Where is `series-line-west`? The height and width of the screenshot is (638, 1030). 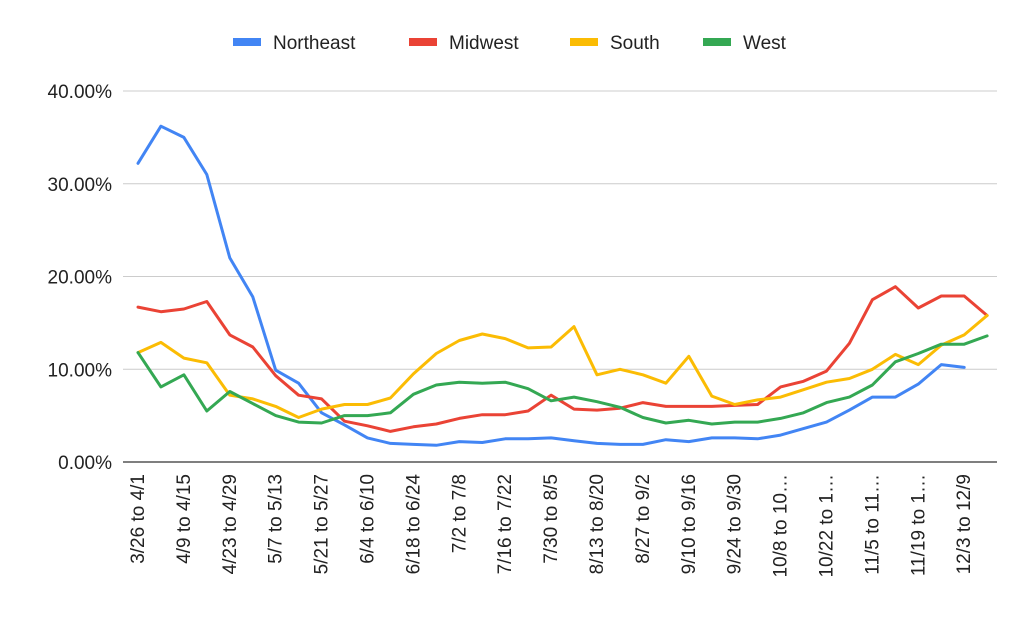 series-line-west is located at coordinates (562, 380).